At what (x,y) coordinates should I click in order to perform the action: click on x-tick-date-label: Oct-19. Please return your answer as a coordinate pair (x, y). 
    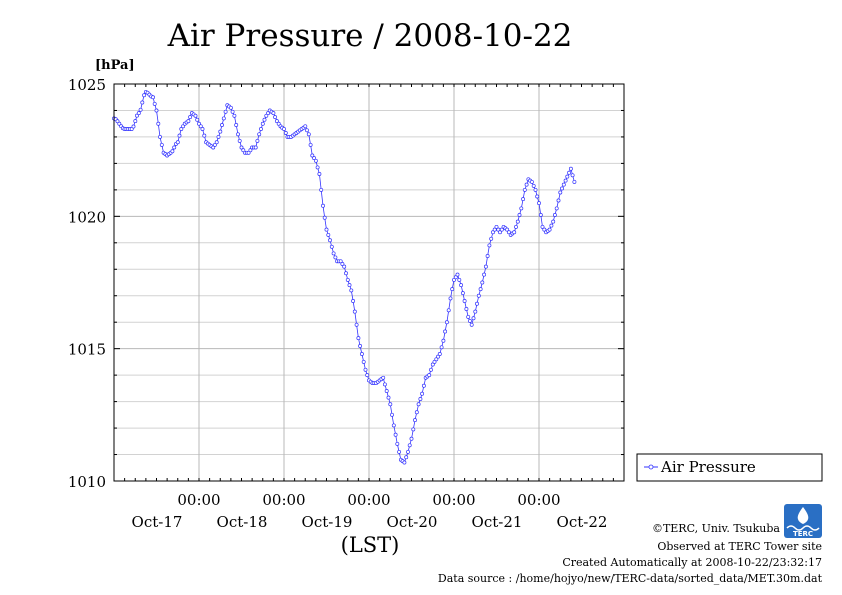
    Looking at the image, I should click on (327, 522).